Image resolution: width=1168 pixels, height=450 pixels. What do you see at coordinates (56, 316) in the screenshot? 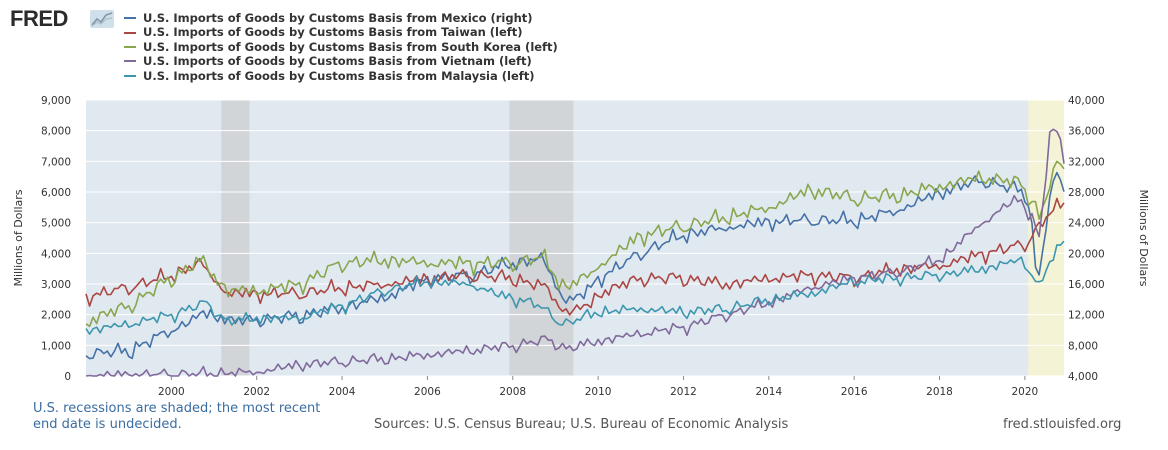
I see `left-tick-label: 2,000` at bounding box center [56, 316].